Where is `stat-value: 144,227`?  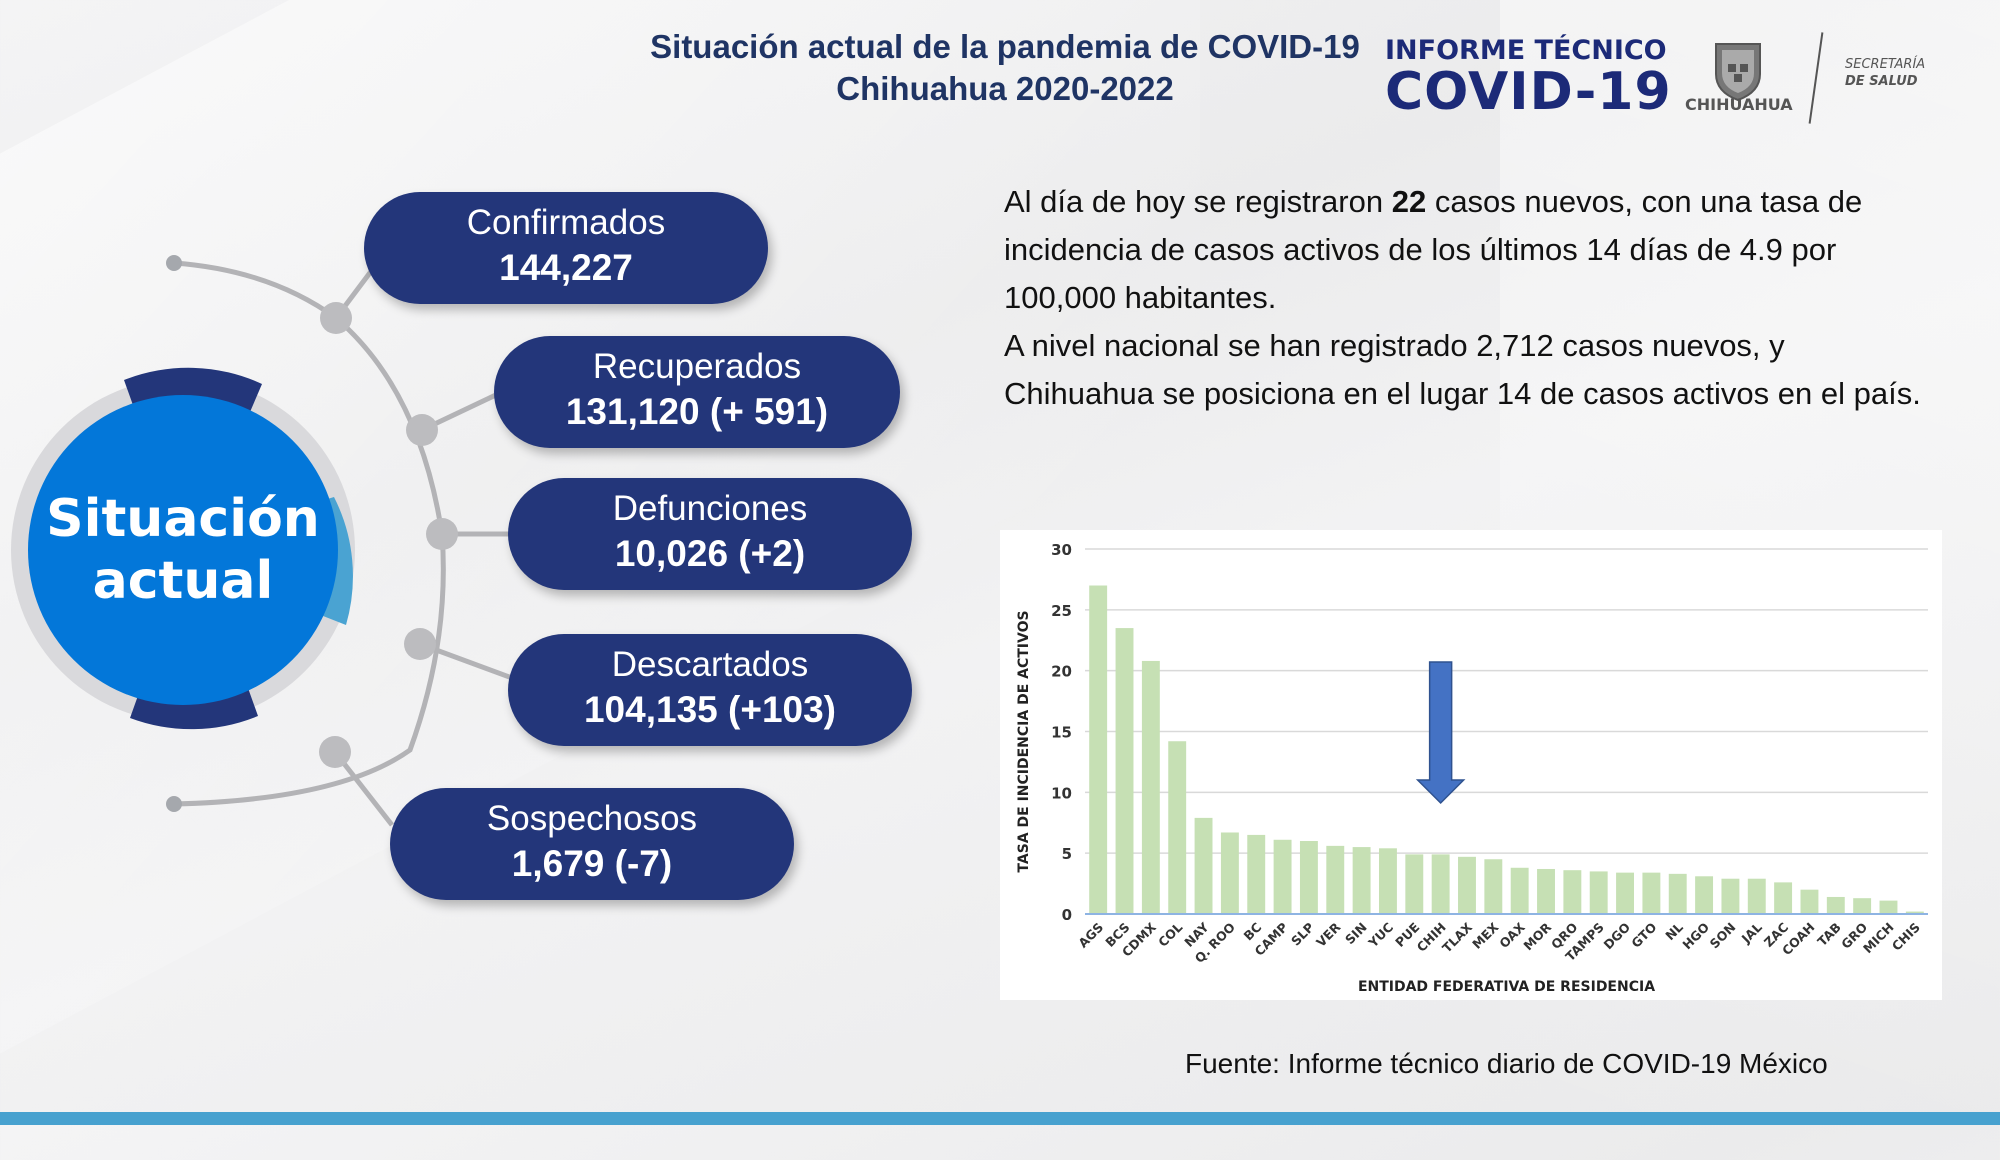
stat-value: 144,227 is located at coordinates (566, 267).